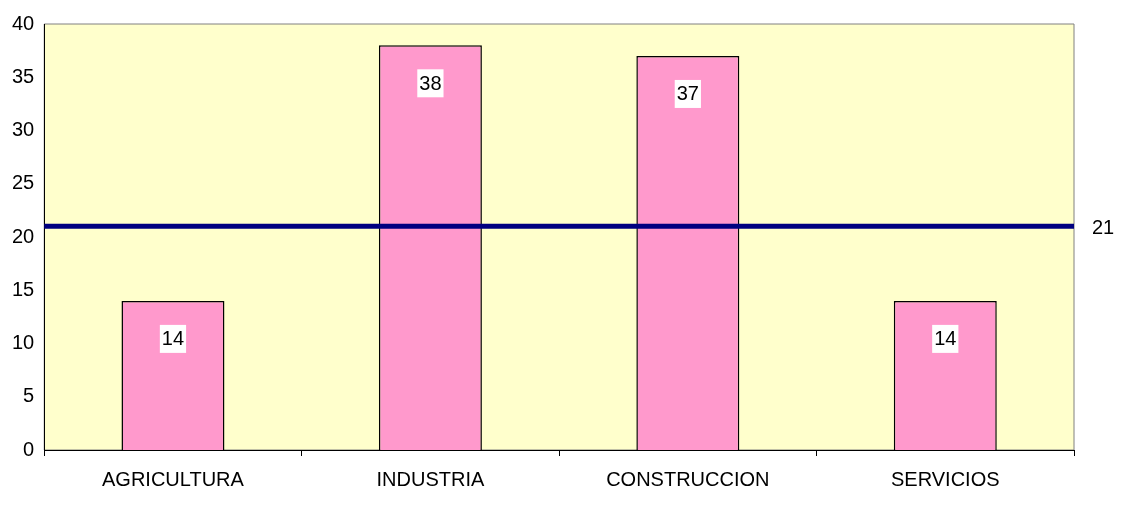 The height and width of the screenshot is (512, 1137). I want to click on x-tick-label: AGRICULTURA, so click(173, 478).